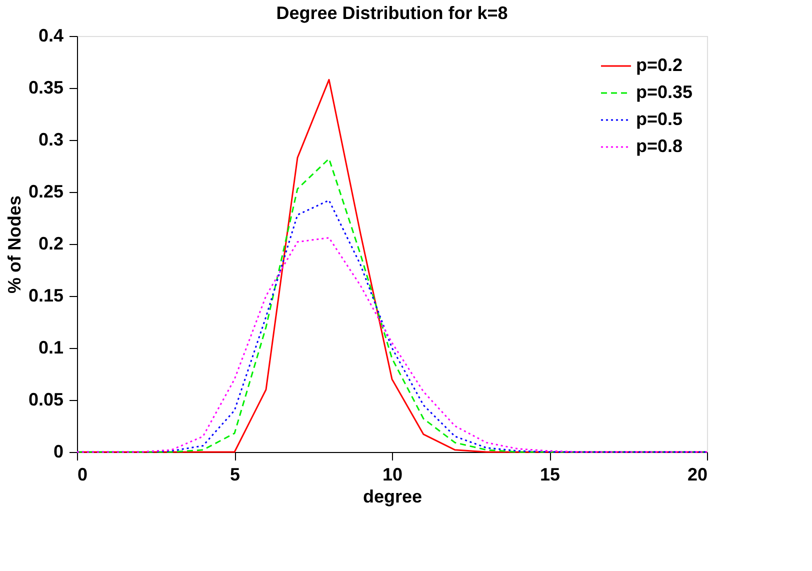 This screenshot has width=812, height=571. What do you see at coordinates (83, 474) in the screenshot?
I see `x-tick-label: 0` at bounding box center [83, 474].